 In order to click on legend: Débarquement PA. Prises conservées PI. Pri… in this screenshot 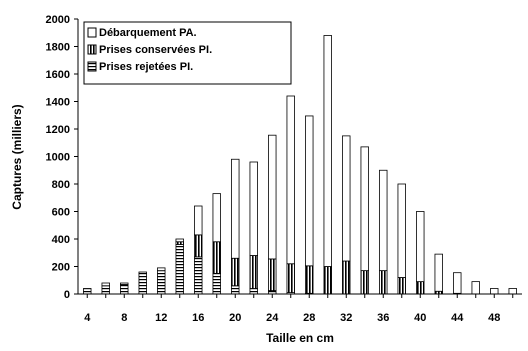, I will do `click(187, 53)`.